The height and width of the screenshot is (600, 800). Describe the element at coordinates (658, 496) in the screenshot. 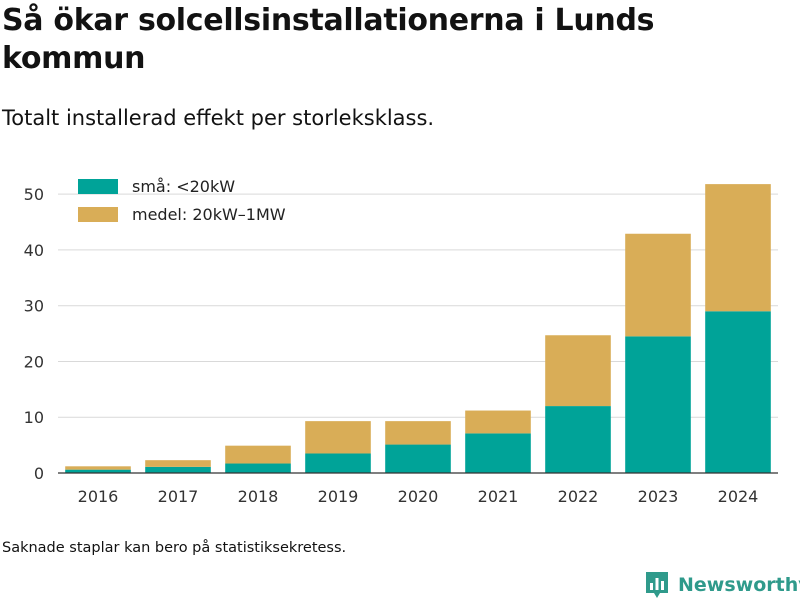

I see `x-tick-label: 2023` at that location.